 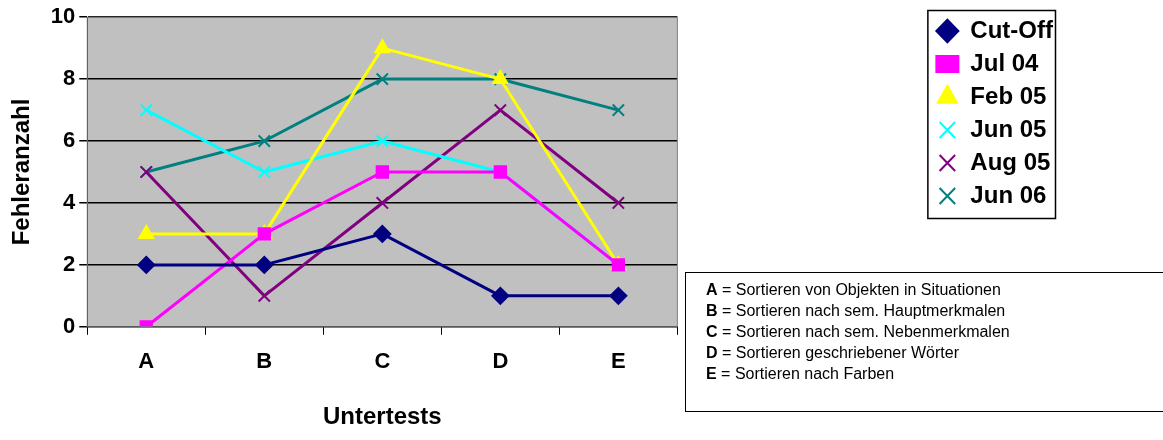 I want to click on x-tick-label: D, so click(x=500, y=361).